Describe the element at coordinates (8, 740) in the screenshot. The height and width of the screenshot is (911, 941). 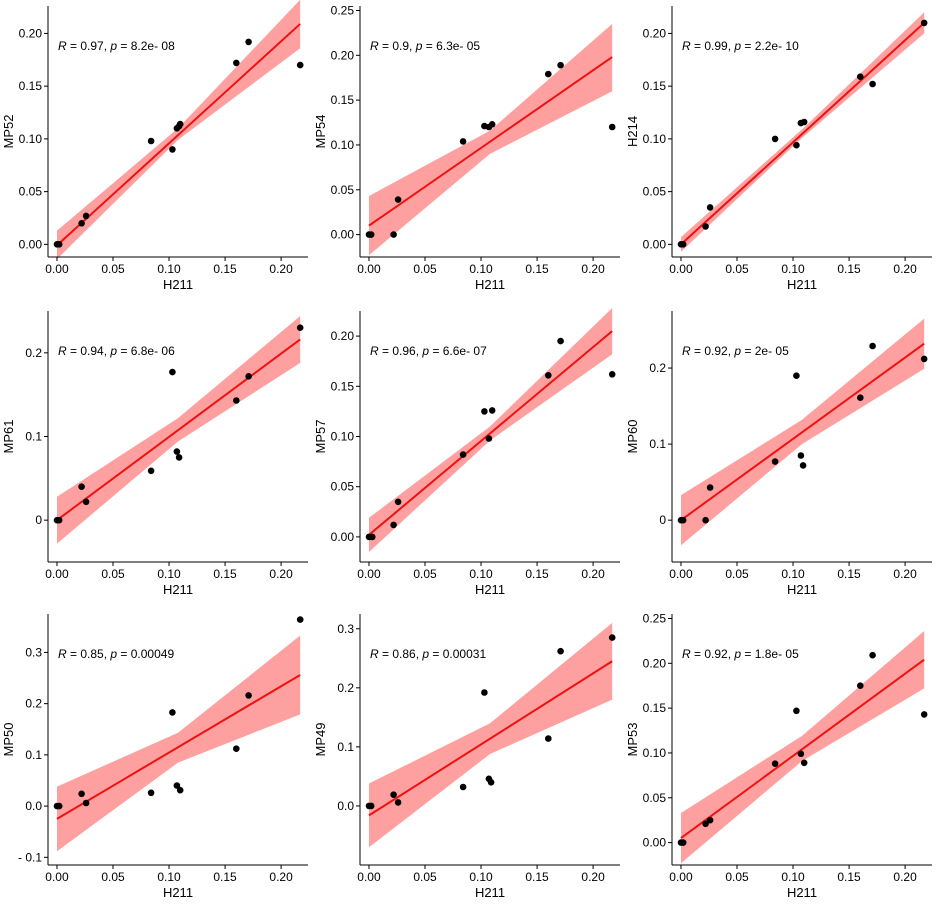
I see `y-axis-label: MP50` at that location.